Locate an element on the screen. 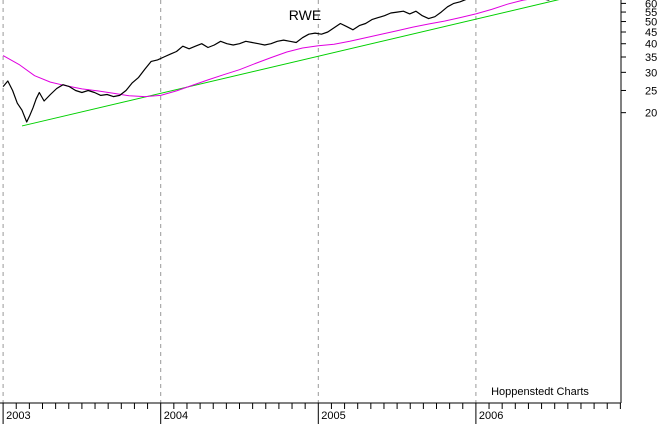 This screenshot has height=424, width=669. y-tick-label-65: 65 is located at coordinates (651, 1).